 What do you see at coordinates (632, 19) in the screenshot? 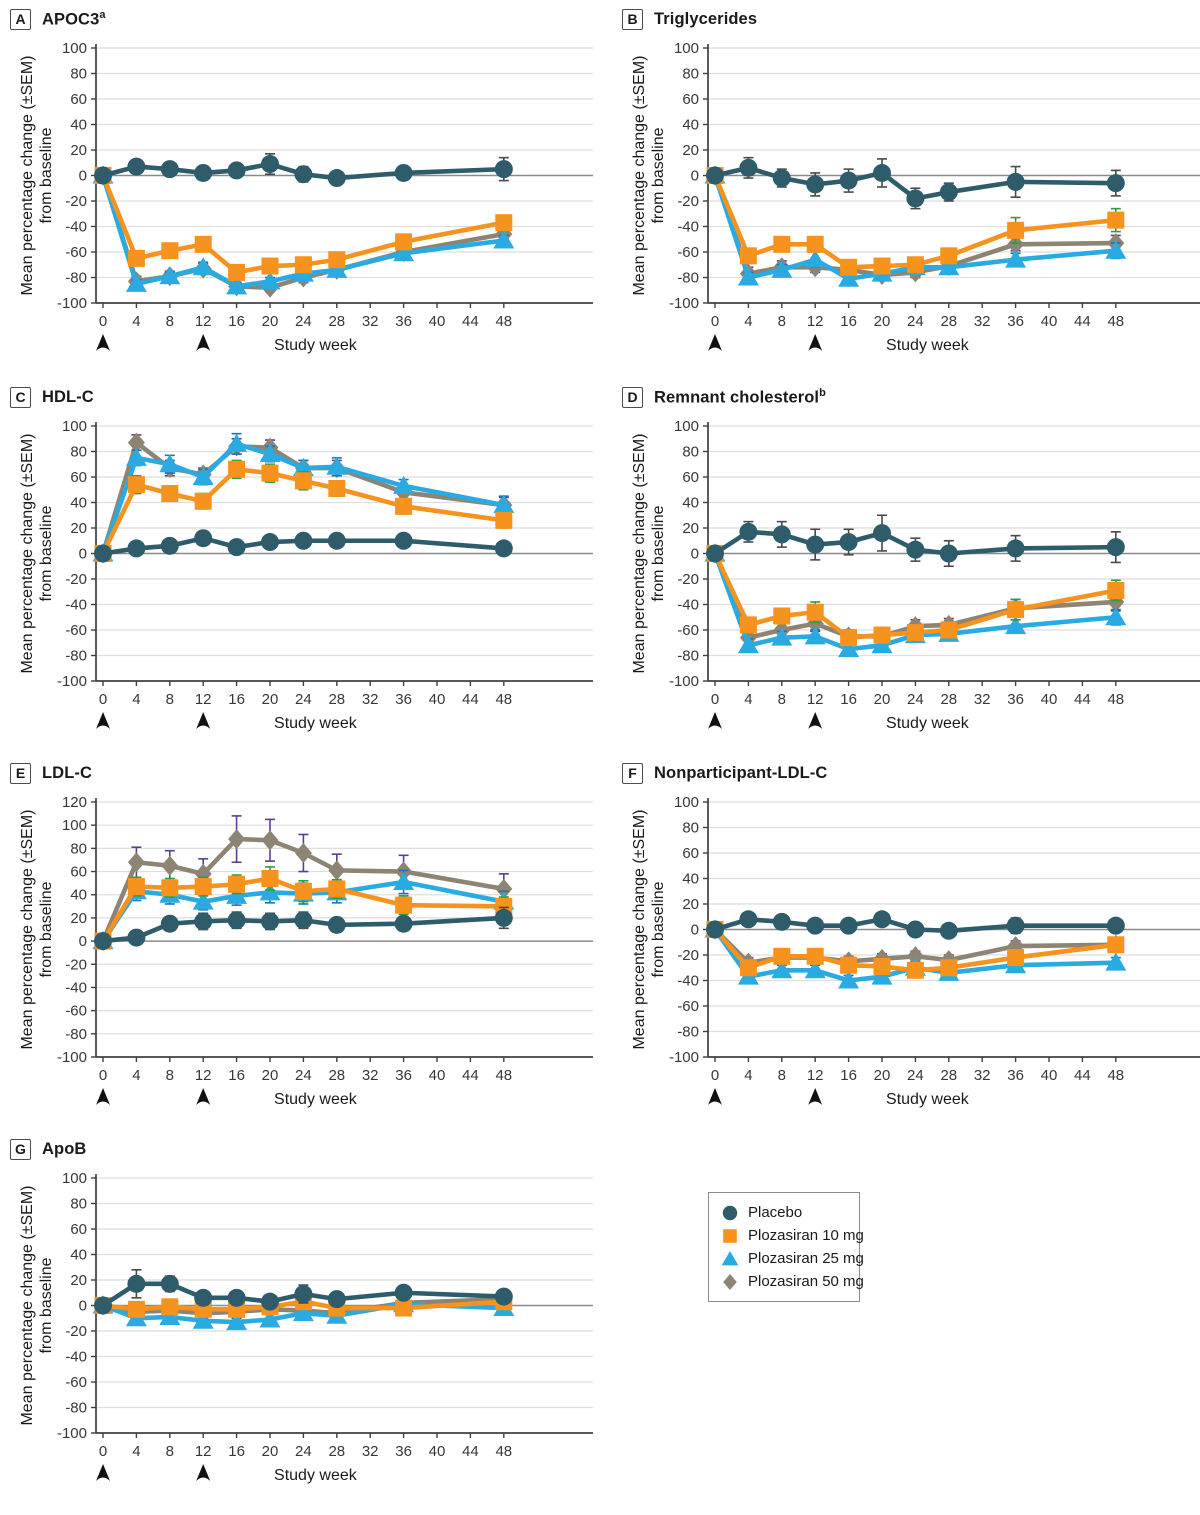
I see `panel-B-label: B` at bounding box center [632, 19].